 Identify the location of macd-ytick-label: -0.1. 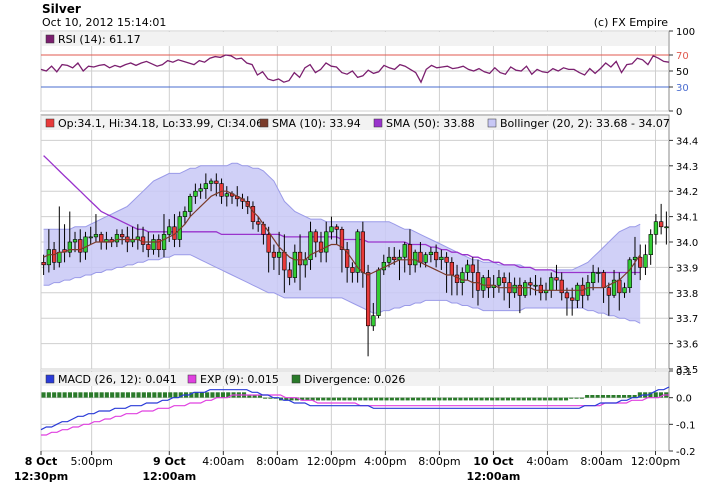
(686, 425).